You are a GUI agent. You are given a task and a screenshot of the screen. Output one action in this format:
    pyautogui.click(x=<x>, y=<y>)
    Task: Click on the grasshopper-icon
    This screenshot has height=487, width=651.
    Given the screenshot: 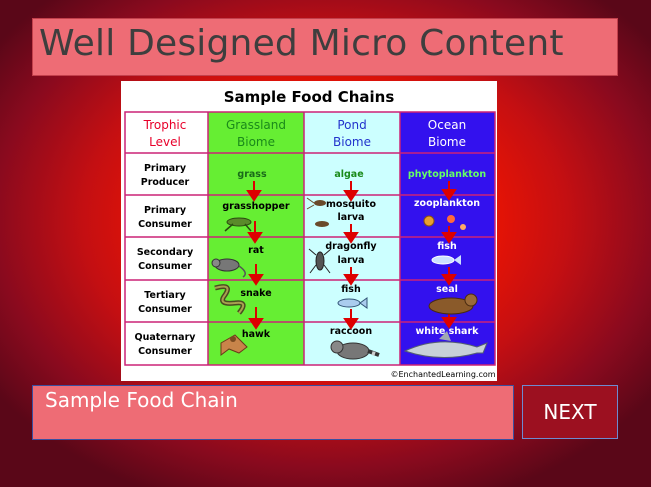 What is the action you would take?
    pyautogui.click(x=238, y=224)
    